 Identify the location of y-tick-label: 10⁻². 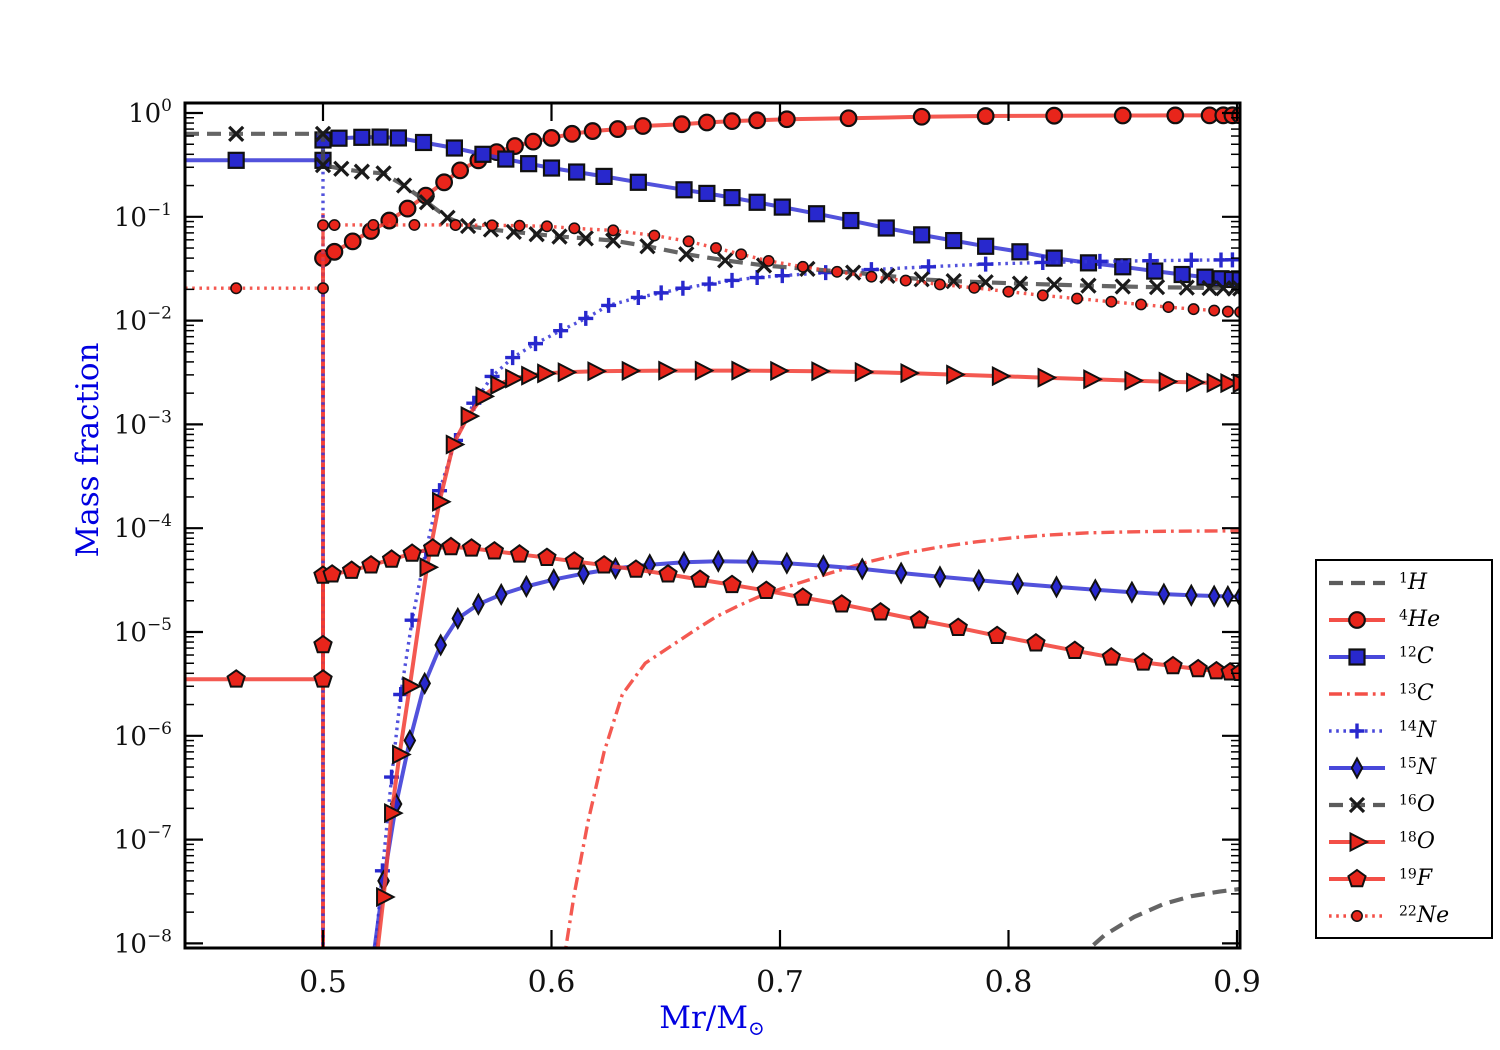
(143, 320).